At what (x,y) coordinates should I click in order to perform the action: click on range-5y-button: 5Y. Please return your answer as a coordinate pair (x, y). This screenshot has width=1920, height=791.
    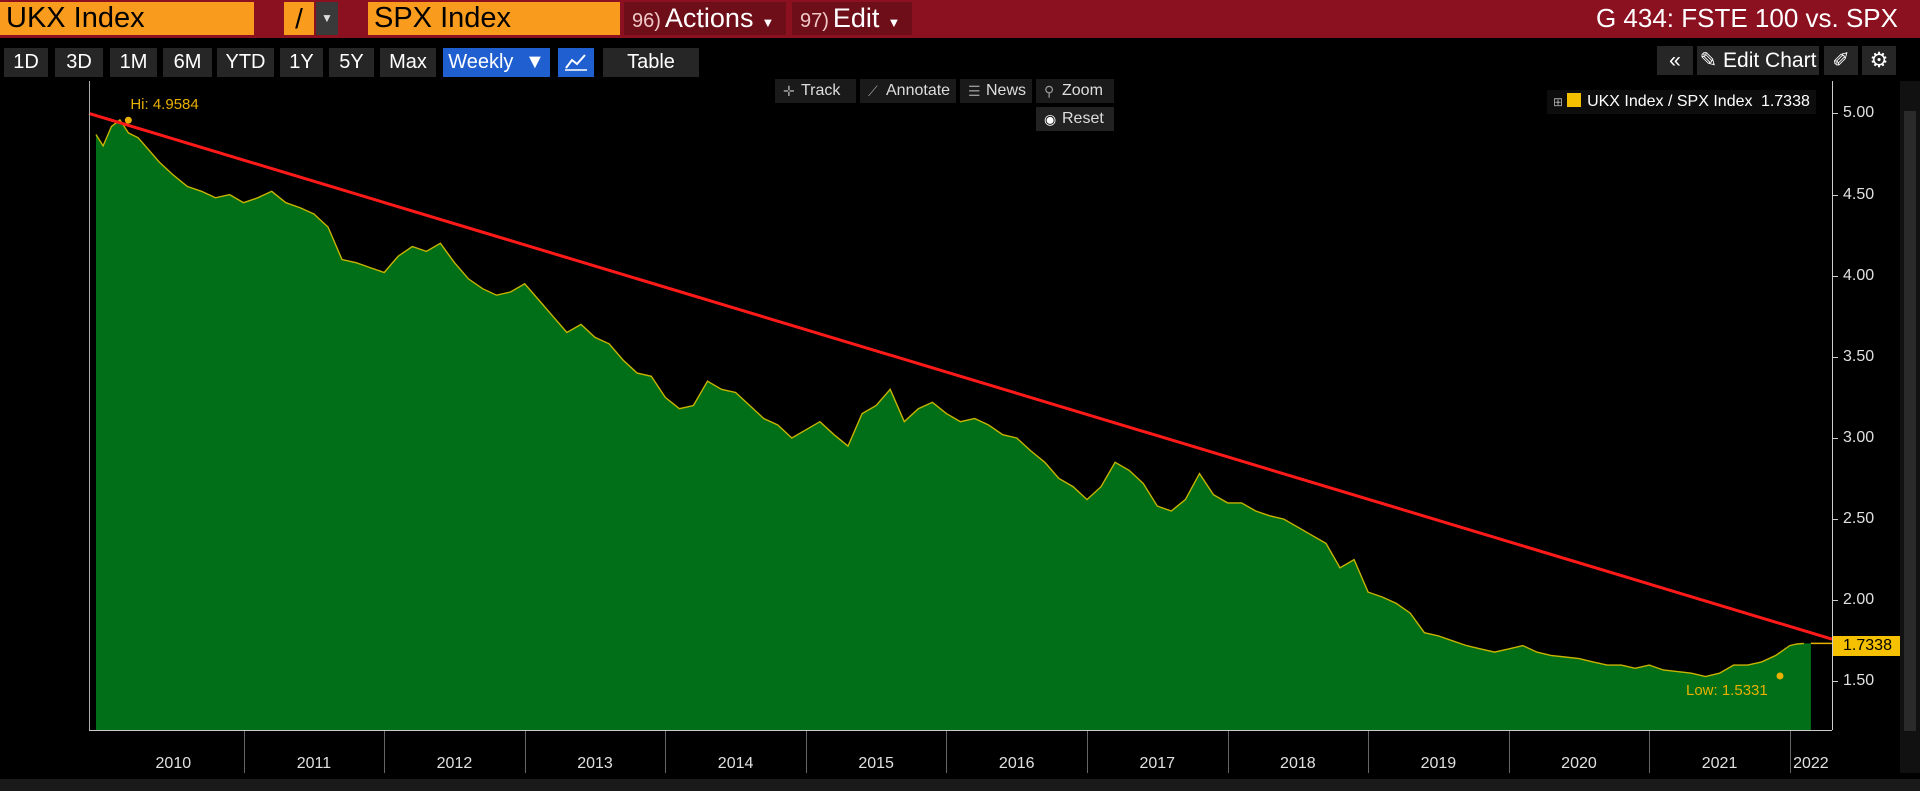
    Looking at the image, I should click on (351, 62).